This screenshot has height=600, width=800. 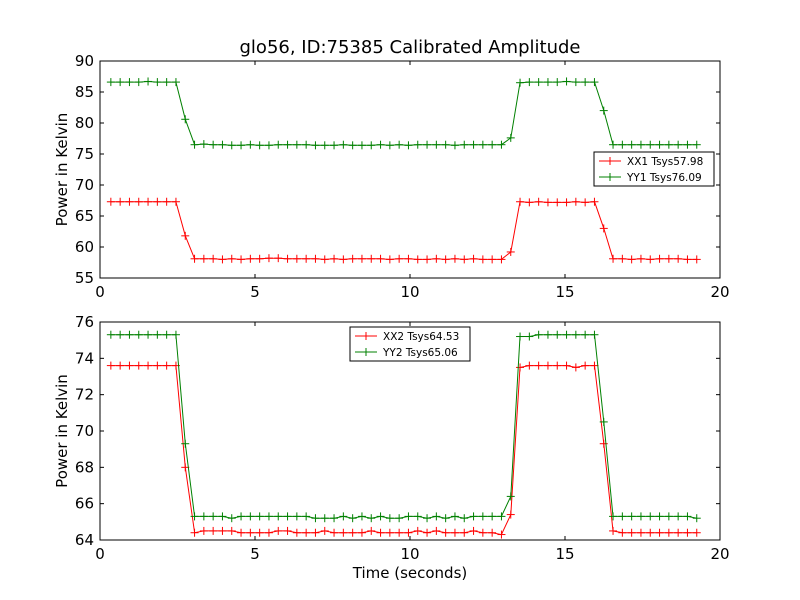 I want to click on x-tick-label: 0, so click(x=100, y=554).